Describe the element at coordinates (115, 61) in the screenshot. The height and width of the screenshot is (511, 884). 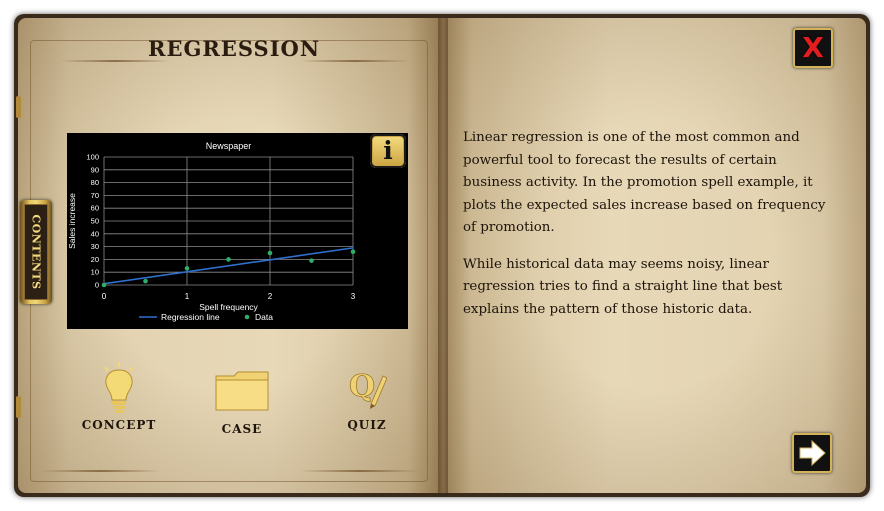
I see `title-flourish-left` at that location.